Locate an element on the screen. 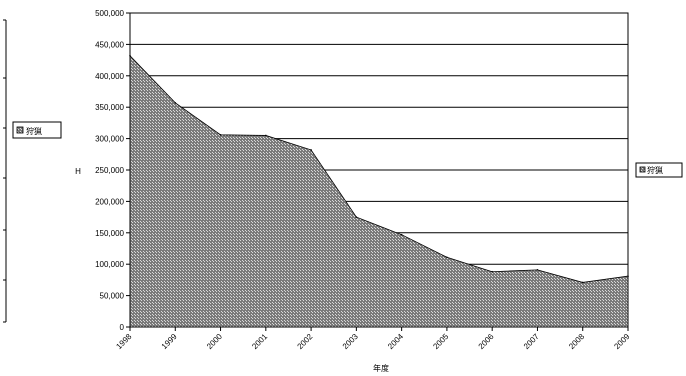 Image resolution: width=686 pixels, height=376 pixels. y-tick-label: 400,000 is located at coordinates (109, 76).